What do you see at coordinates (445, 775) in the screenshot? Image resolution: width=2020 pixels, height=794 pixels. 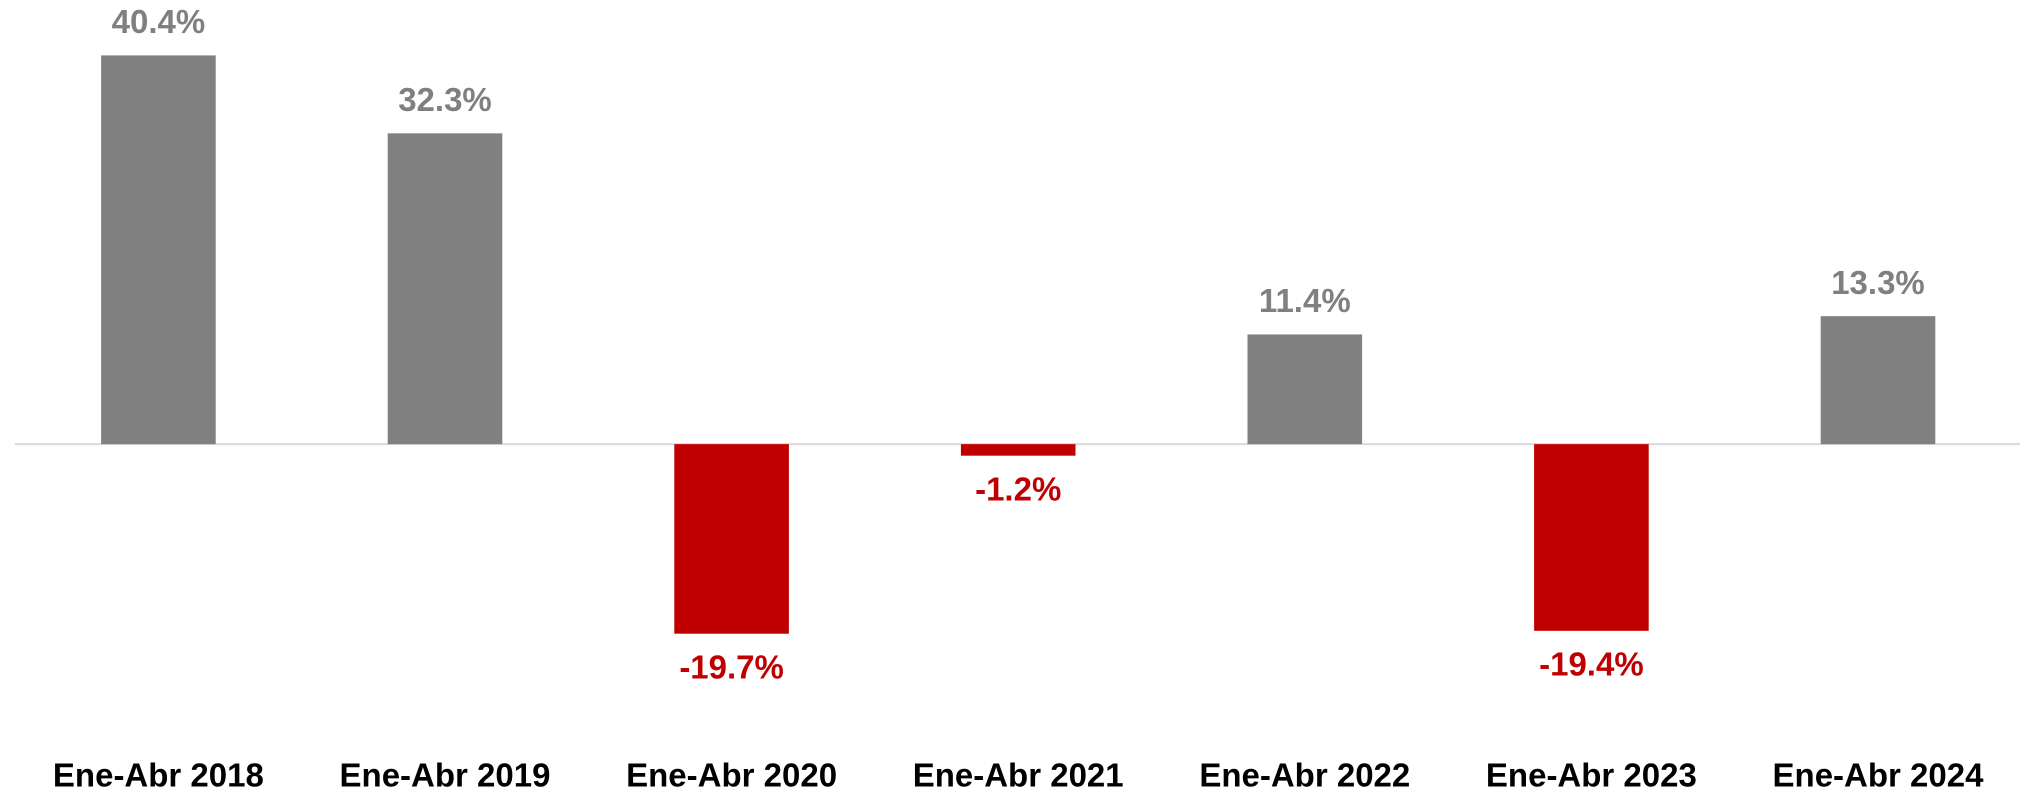 I see `x-tick-label: Ene-Abr 2019` at bounding box center [445, 775].